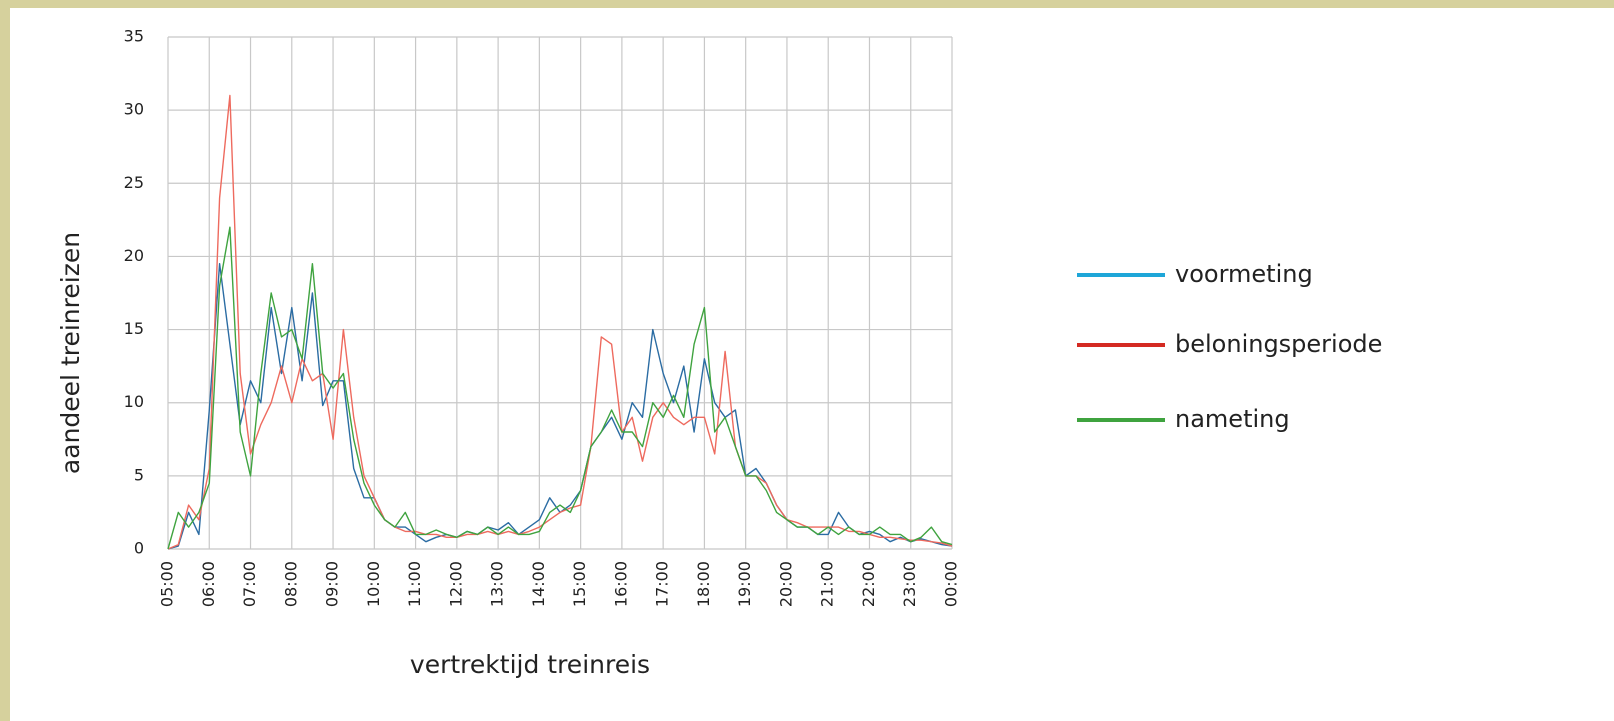 The height and width of the screenshot is (721, 1614). What do you see at coordinates (134, 36) in the screenshot?
I see `y-tick-label: 35` at bounding box center [134, 36].